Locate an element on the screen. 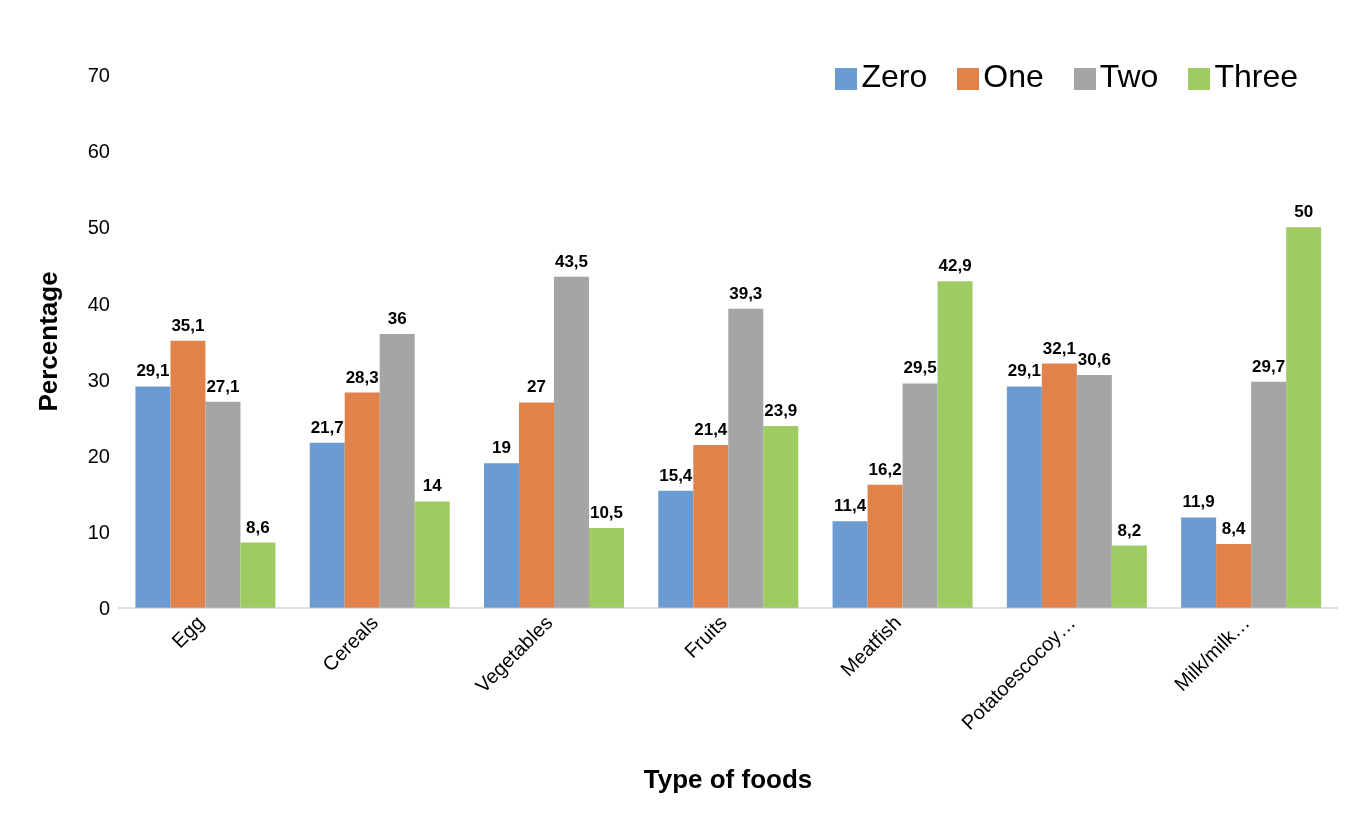 The width and height of the screenshot is (1371, 831). data-label: 8,6 is located at coordinates (258, 527).